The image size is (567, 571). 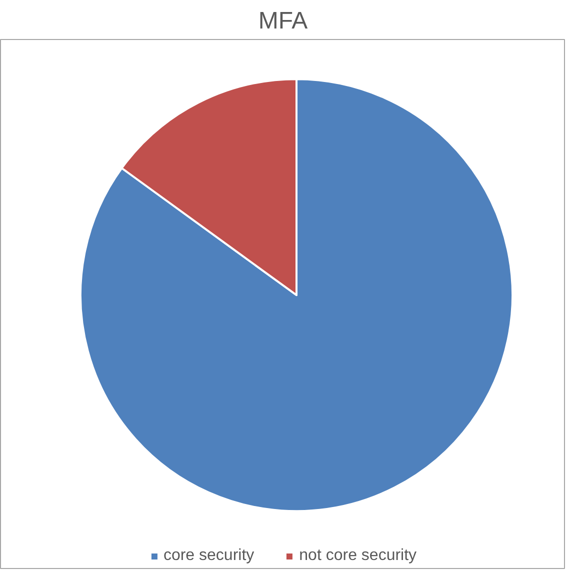 What do you see at coordinates (208, 556) in the screenshot?
I see `legend-label: core security` at bounding box center [208, 556].